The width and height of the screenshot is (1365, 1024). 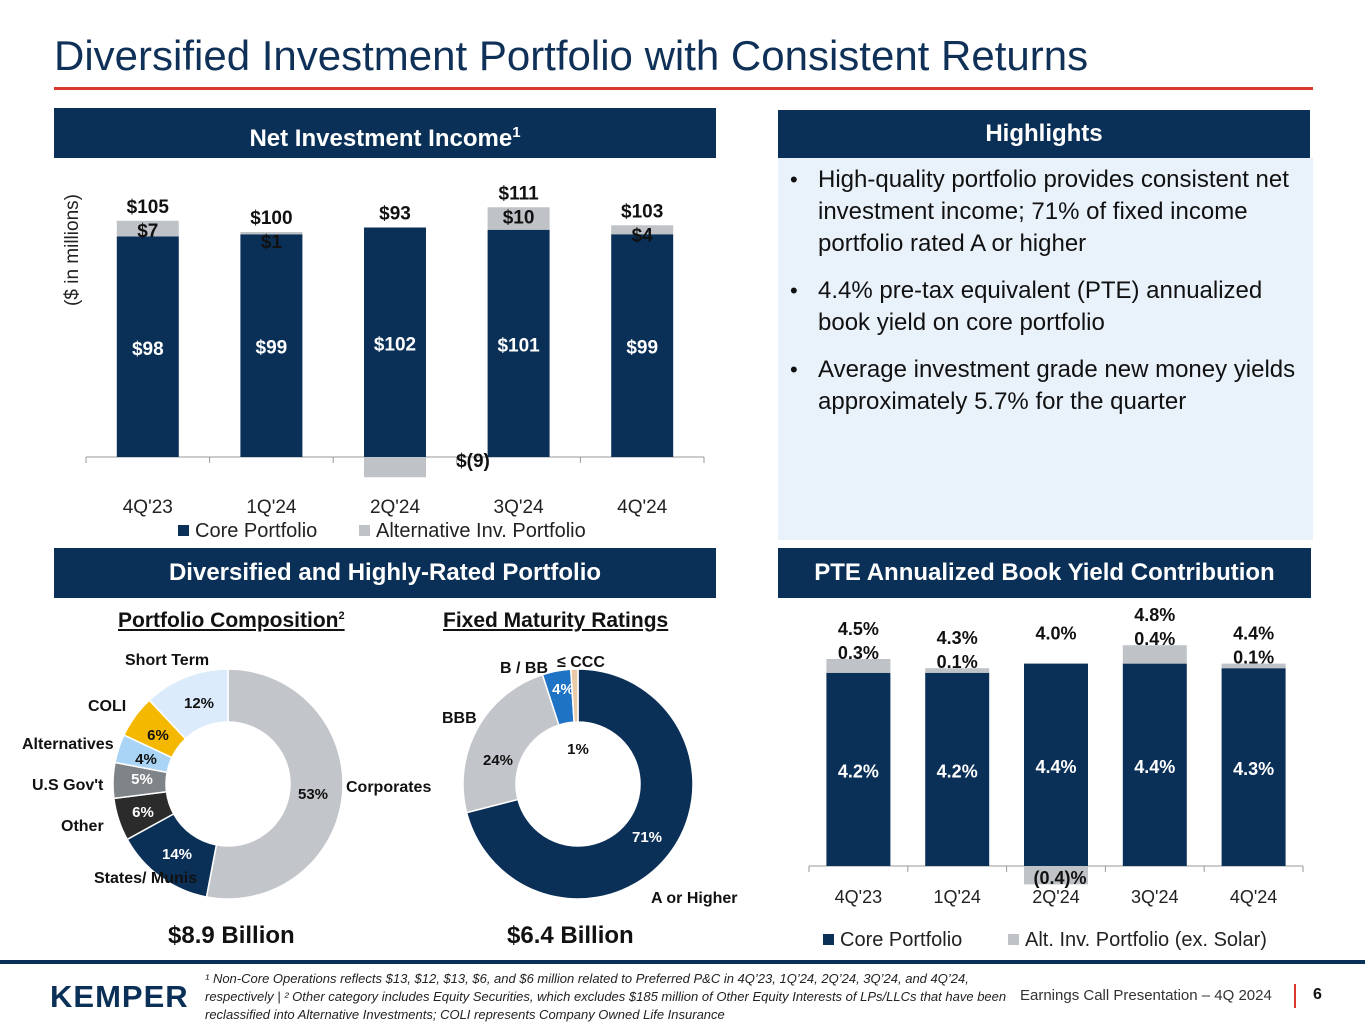 I want to click on pte-header: PTE Annualized Book Yield Contribution, so click(x=1044, y=573).